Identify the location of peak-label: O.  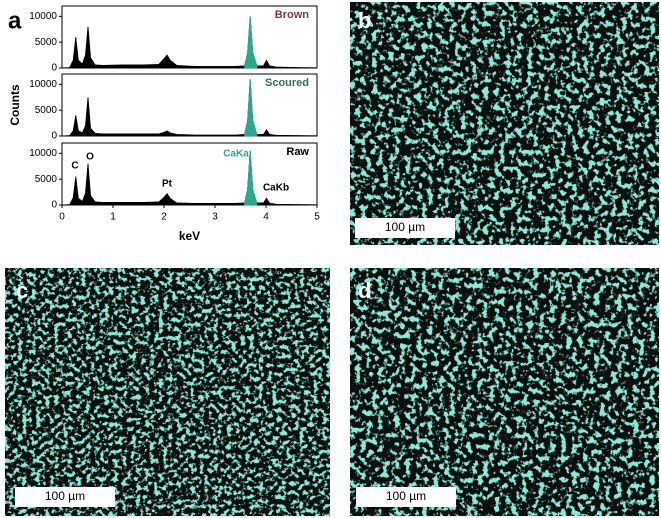
(90, 157).